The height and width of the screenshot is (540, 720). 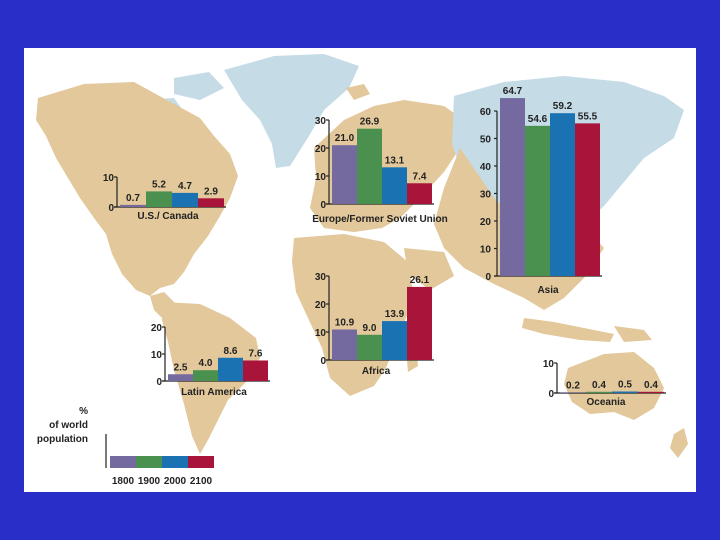 I want to click on asia-tick-label: 40, so click(x=486, y=167).